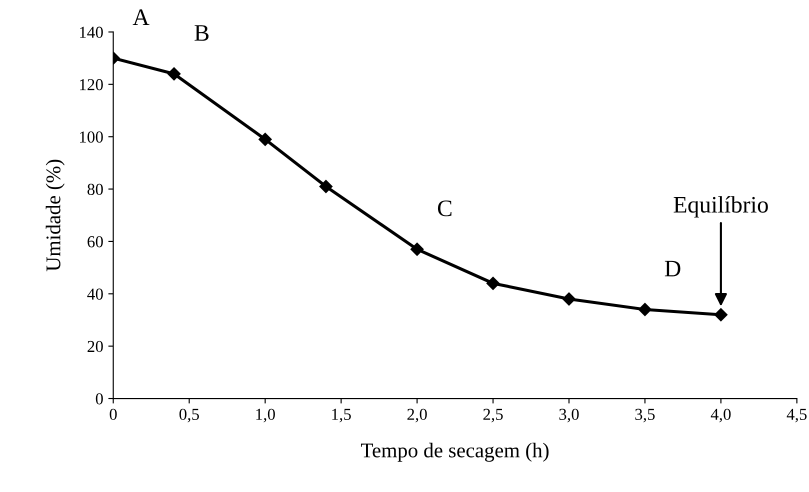 This screenshot has height=492, width=809. What do you see at coordinates (569, 415) in the screenshot?
I see `x-tick-label: 3,0` at bounding box center [569, 415].